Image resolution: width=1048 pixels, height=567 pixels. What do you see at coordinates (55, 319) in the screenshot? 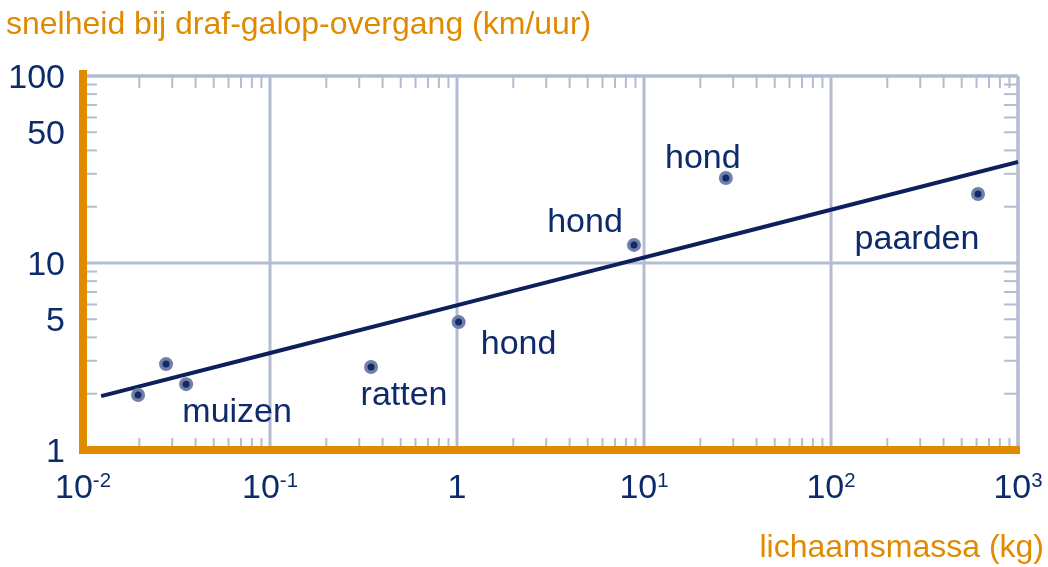
I see `y-tick-label: 5` at bounding box center [55, 319].